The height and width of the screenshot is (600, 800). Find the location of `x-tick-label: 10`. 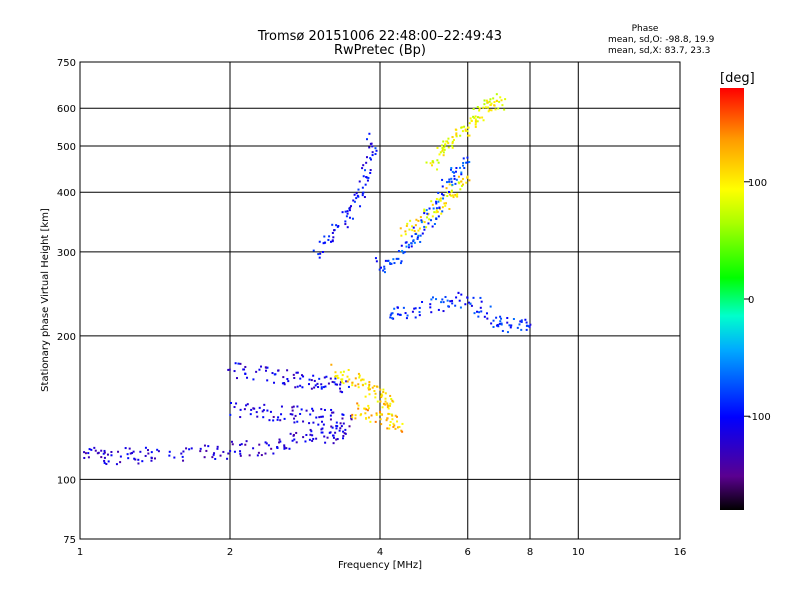

x-tick-label: 10 is located at coordinates (578, 552).